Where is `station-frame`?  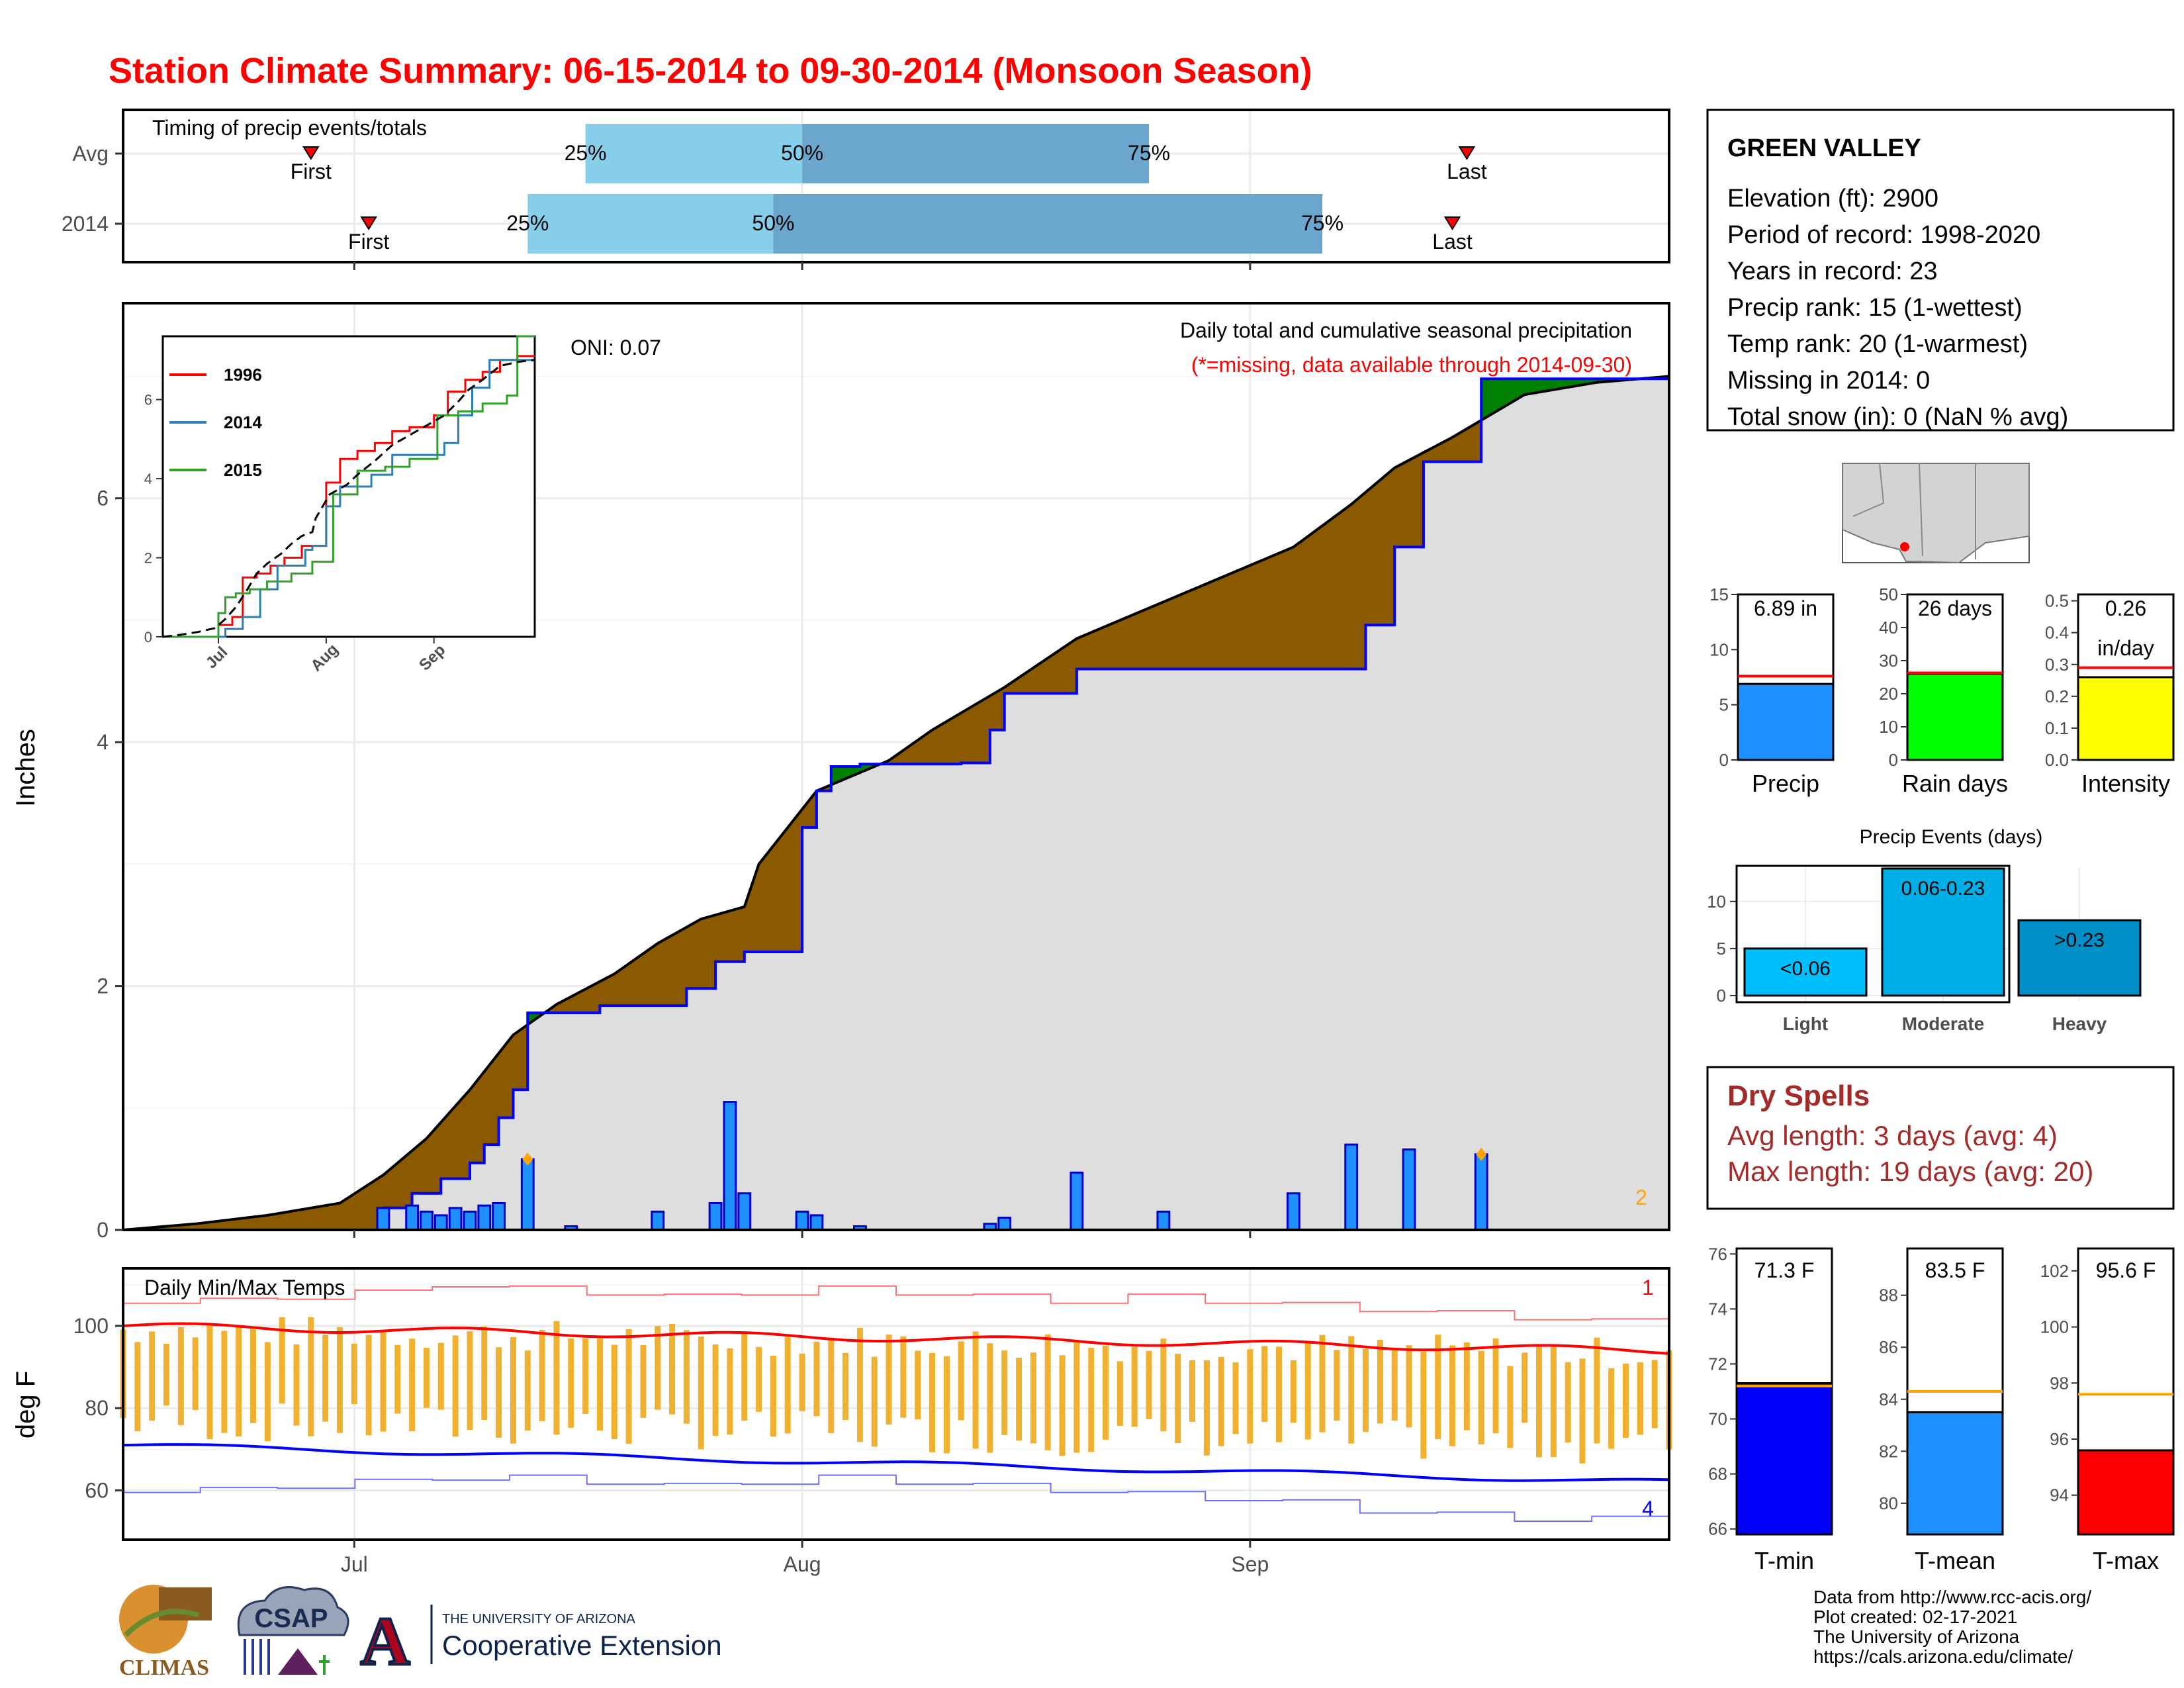
station-frame is located at coordinates (1940, 270).